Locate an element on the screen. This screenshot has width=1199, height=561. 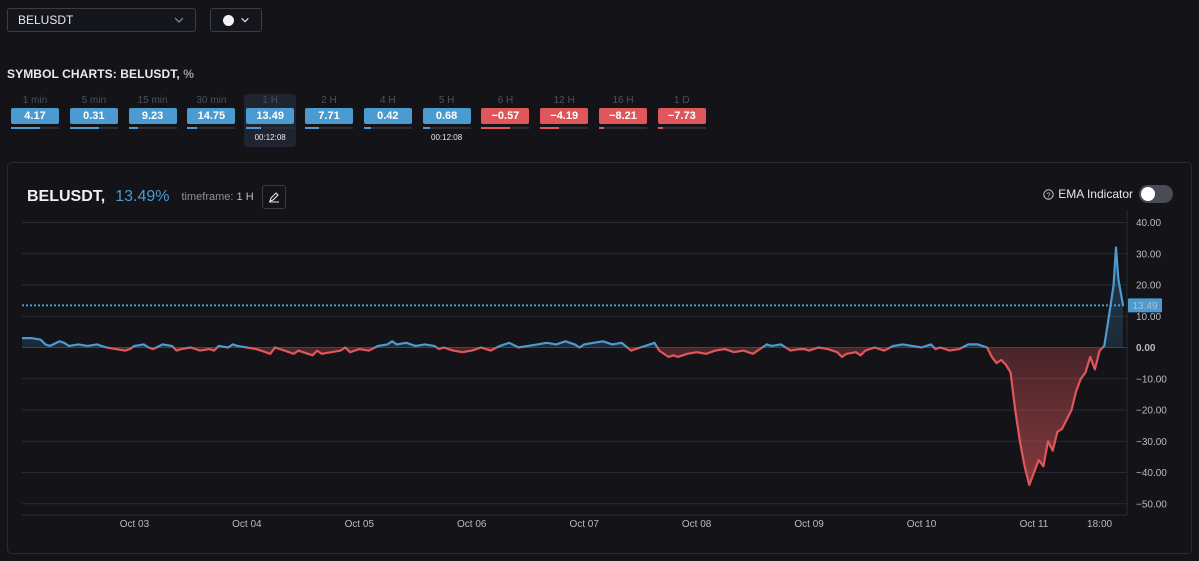
ema-control: ? EMA Indicator is located at coordinates (1108, 194).